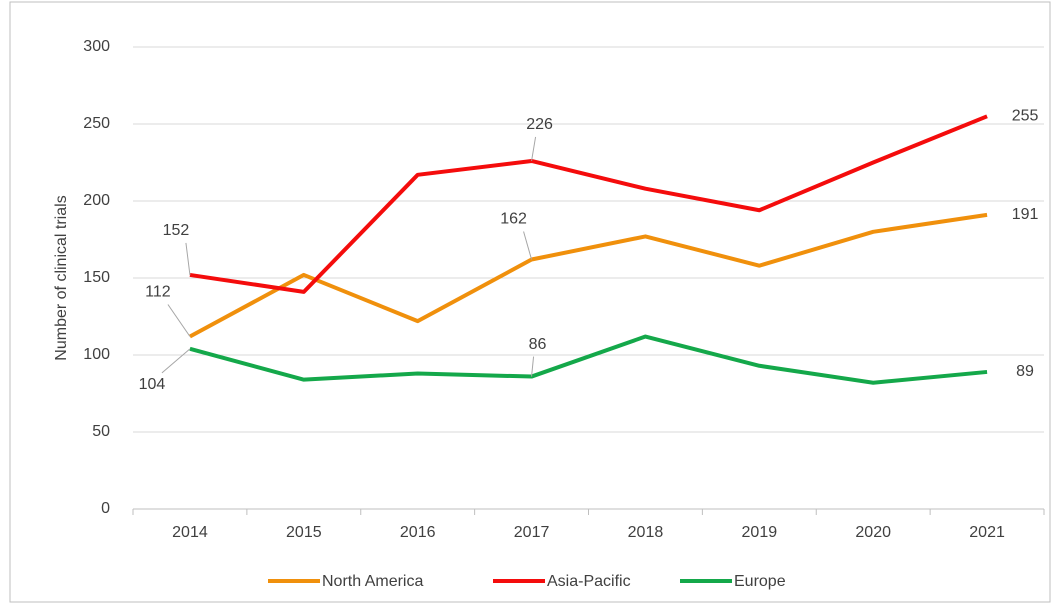 This screenshot has height=608, width=1060. Describe the element at coordinates (1025, 116) in the screenshot. I see `data-label: 255` at that location.